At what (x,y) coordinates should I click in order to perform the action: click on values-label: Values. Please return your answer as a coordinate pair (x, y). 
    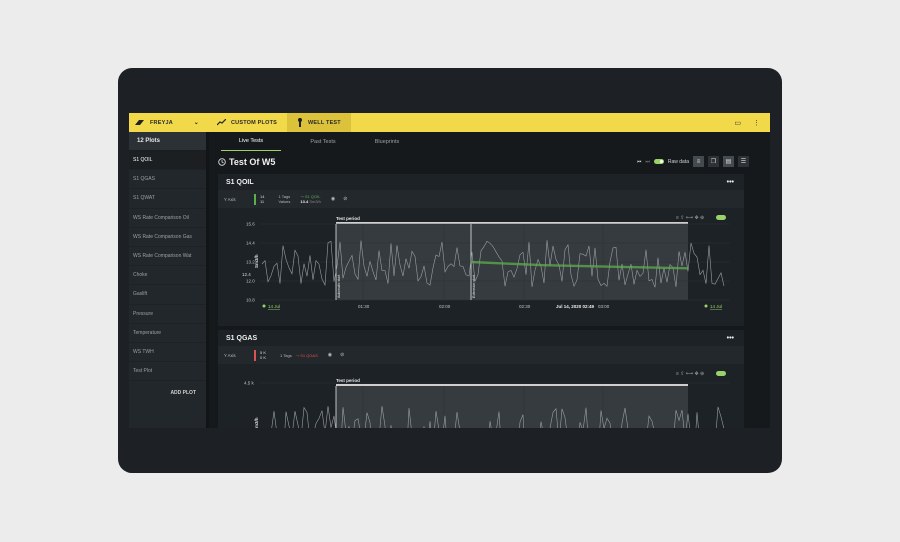
    Looking at the image, I should click on (284, 201).